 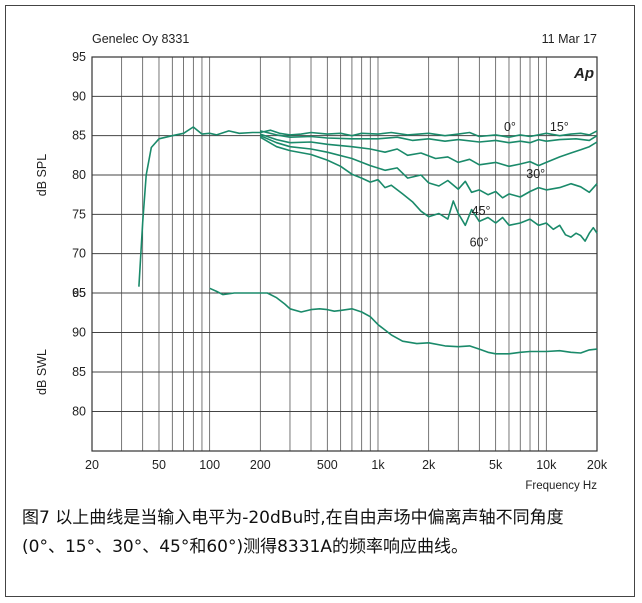 I want to click on angle-label: 30°, so click(x=535, y=174).